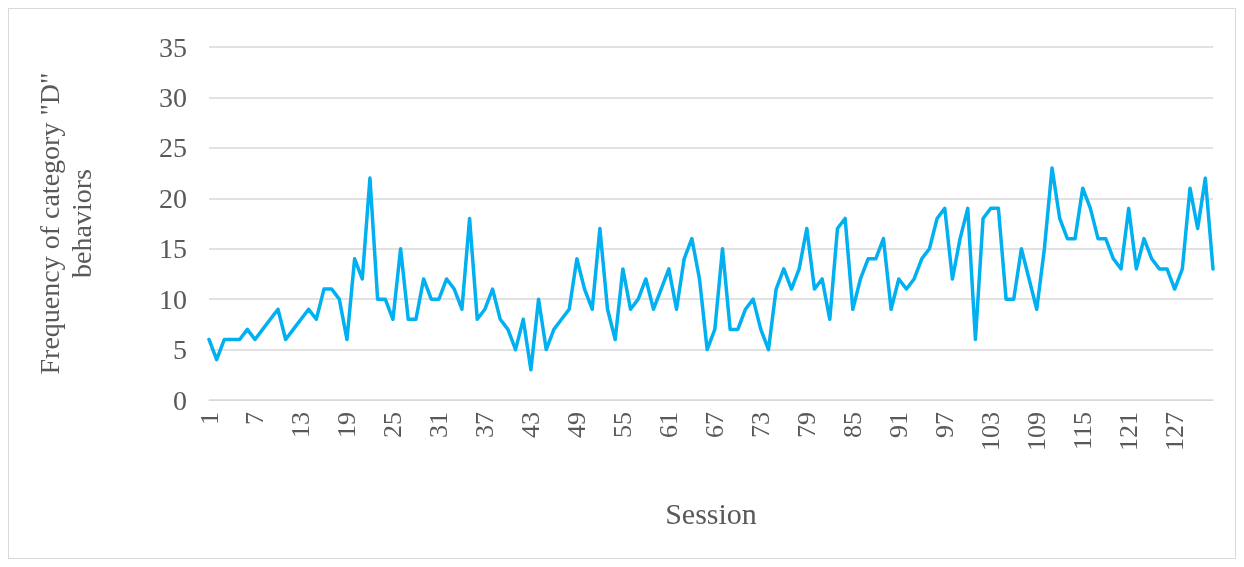 The width and height of the screenshot is (1244, 567). What do you see at coordinates (173, 148) in the screenshot?
I see `y-tick-label: 25` at bounding box center [173, 148].